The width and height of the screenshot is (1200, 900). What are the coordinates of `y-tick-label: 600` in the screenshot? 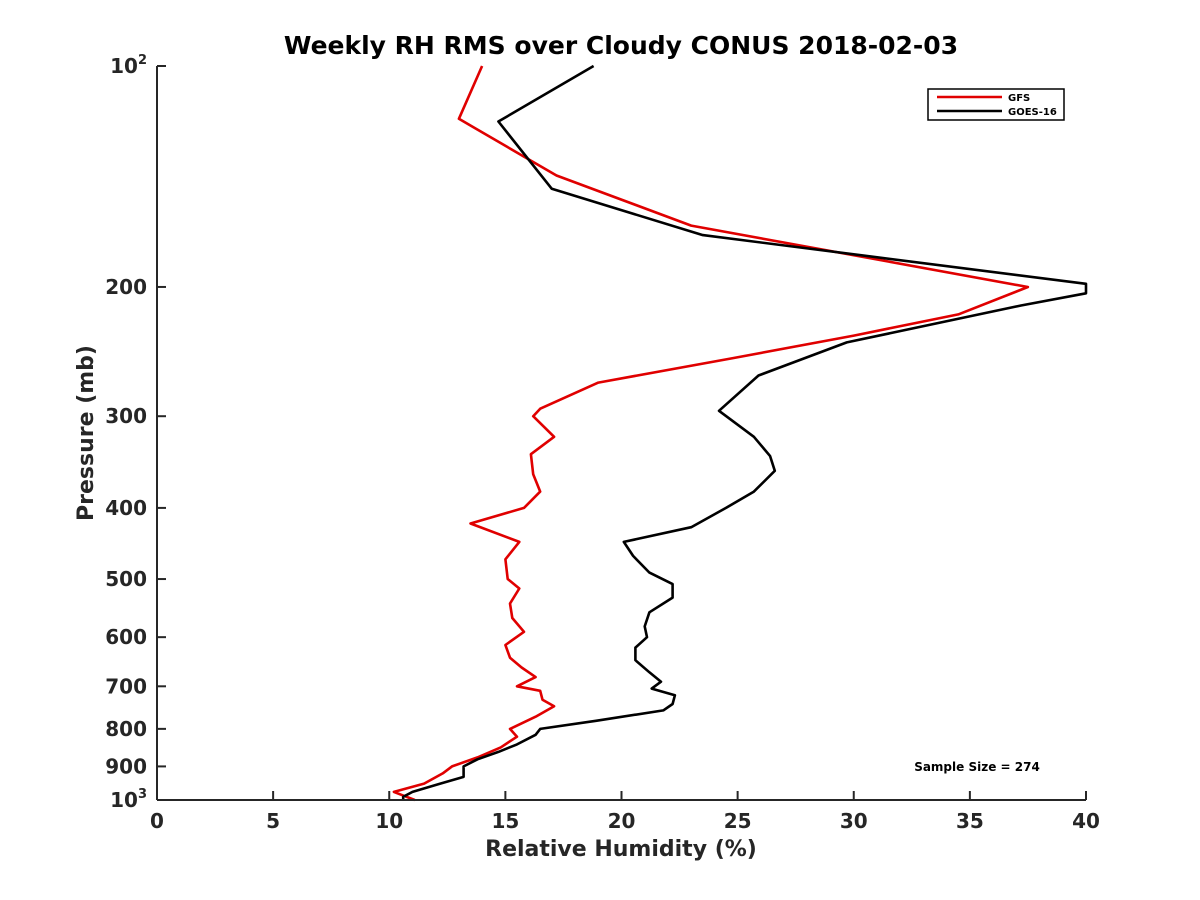 It's located at (126, 637).